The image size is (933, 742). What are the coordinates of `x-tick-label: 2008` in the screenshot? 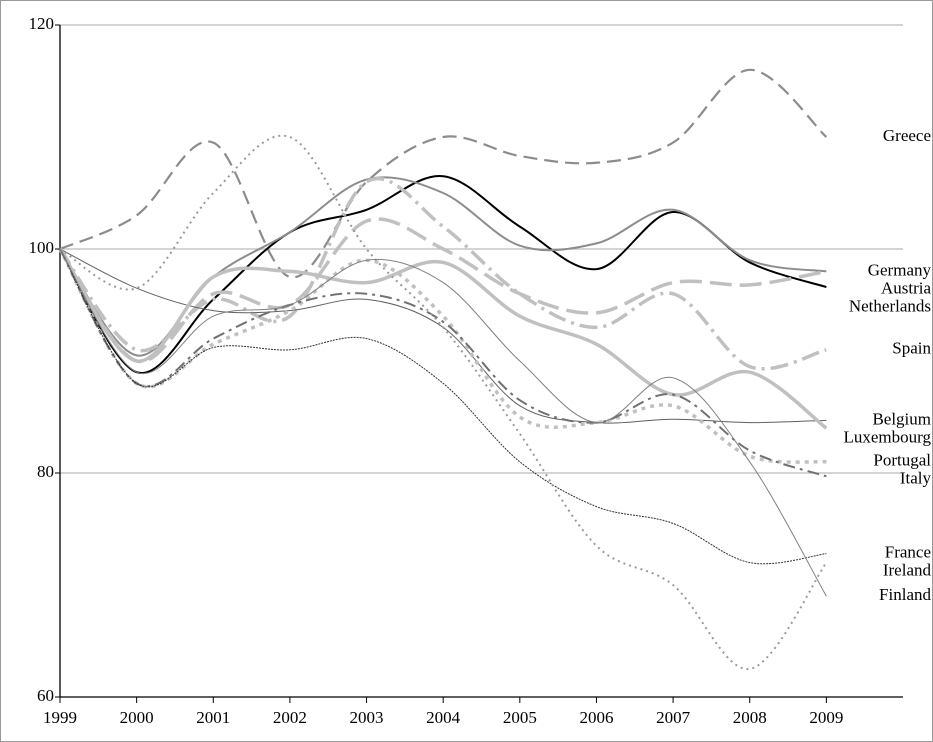 It's located at (750, 717).